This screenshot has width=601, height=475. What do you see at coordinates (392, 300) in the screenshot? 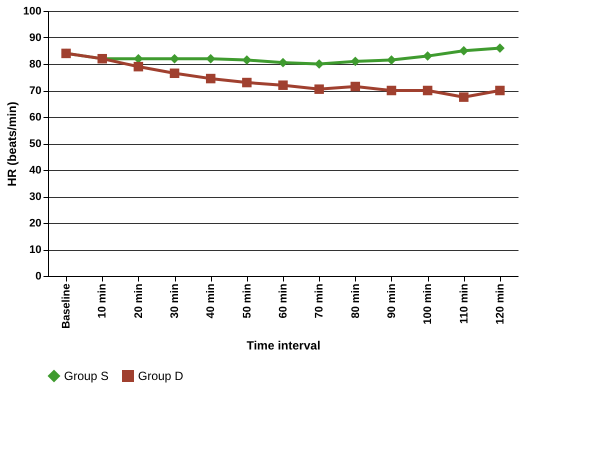
I see `x-tick-label: 90 min` at bounding box center [392, 300].